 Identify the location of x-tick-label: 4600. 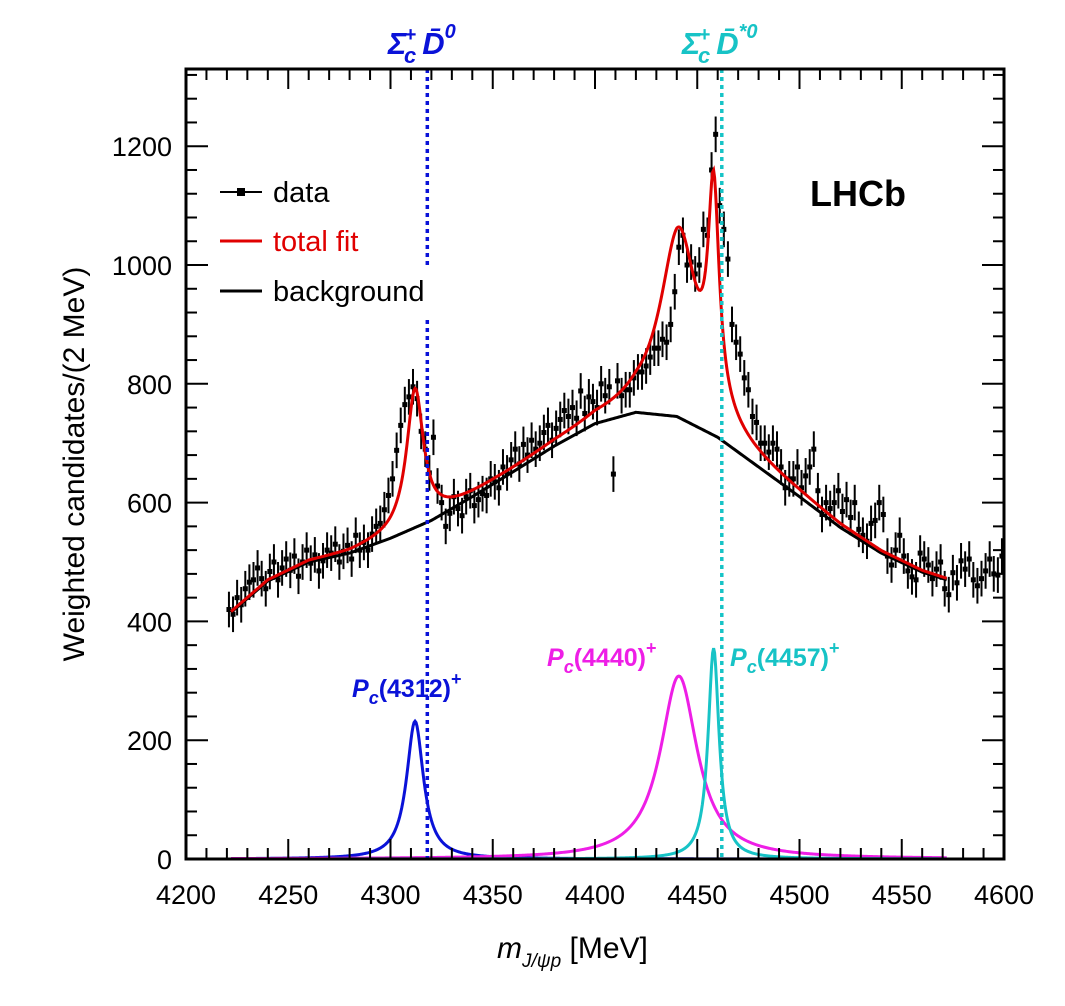
(1004, 895).